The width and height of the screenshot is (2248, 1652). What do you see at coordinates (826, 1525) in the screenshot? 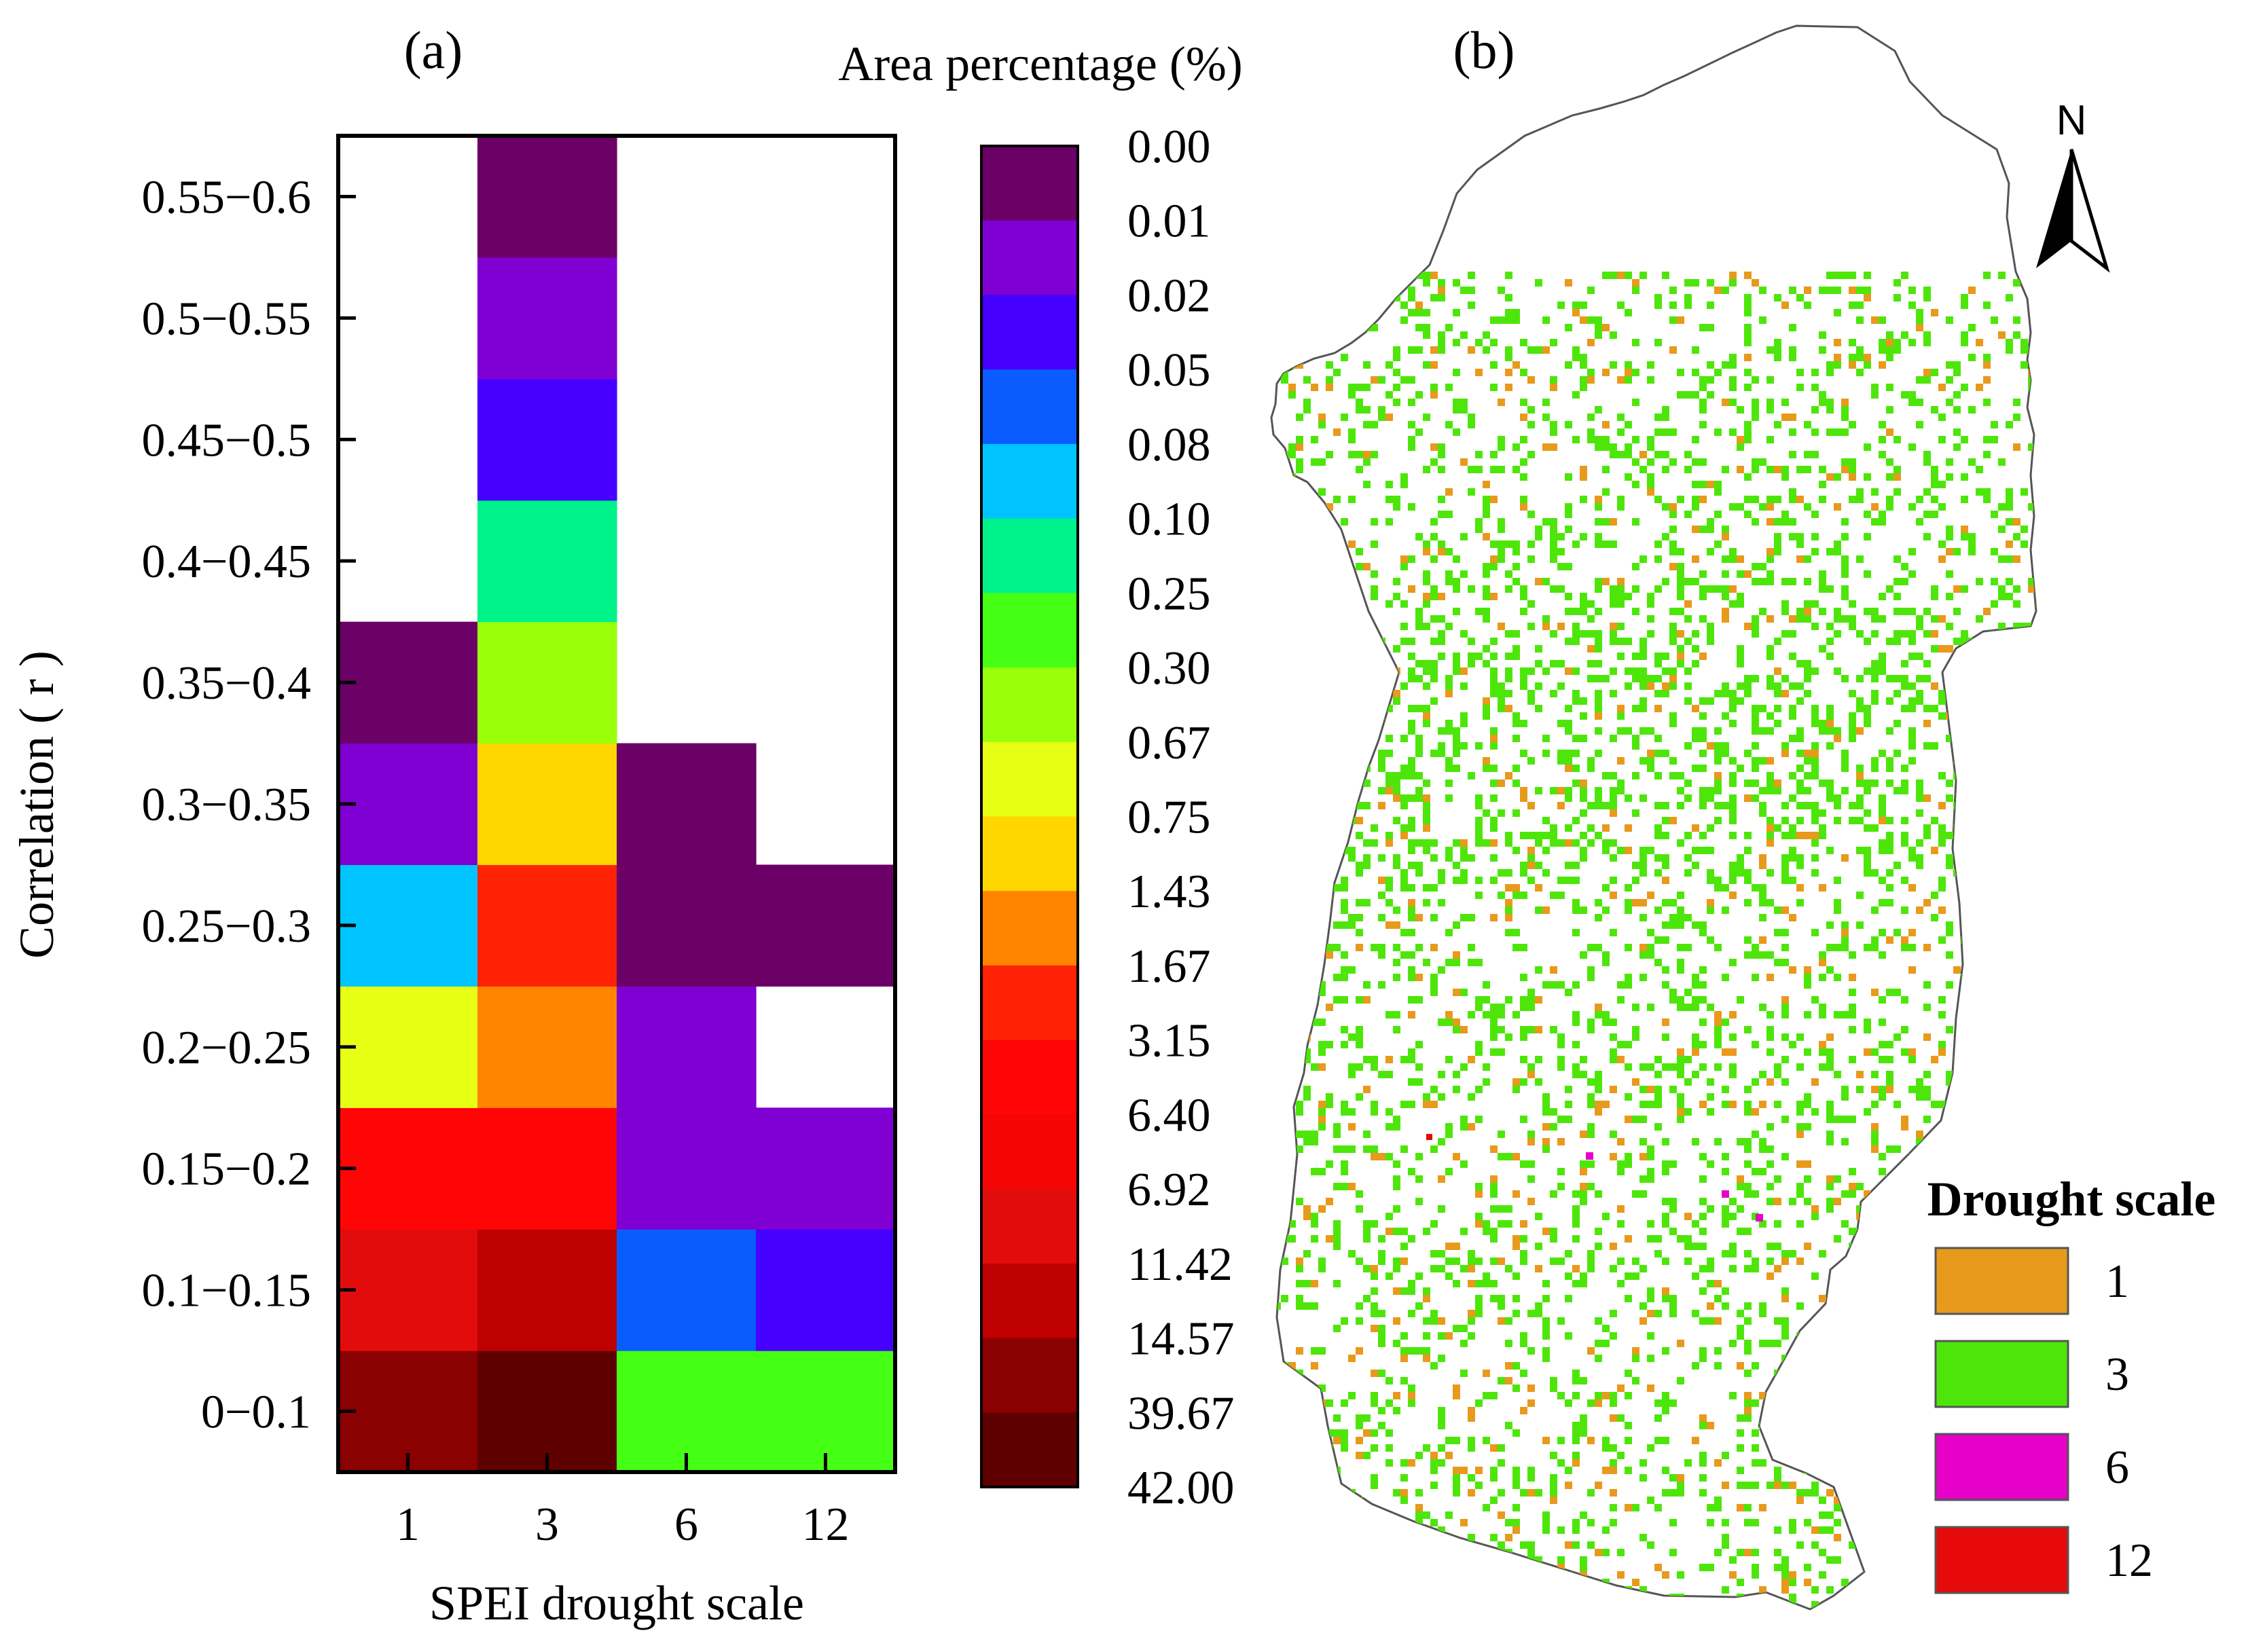
I see `x-tick-label: 12` at bounding box center [826, 1525].